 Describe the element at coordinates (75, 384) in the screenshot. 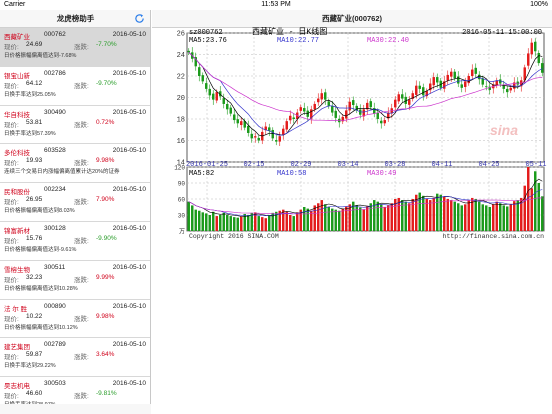

I see `list-item-header: 昊志机电 300503 2016-05-10` at that location.